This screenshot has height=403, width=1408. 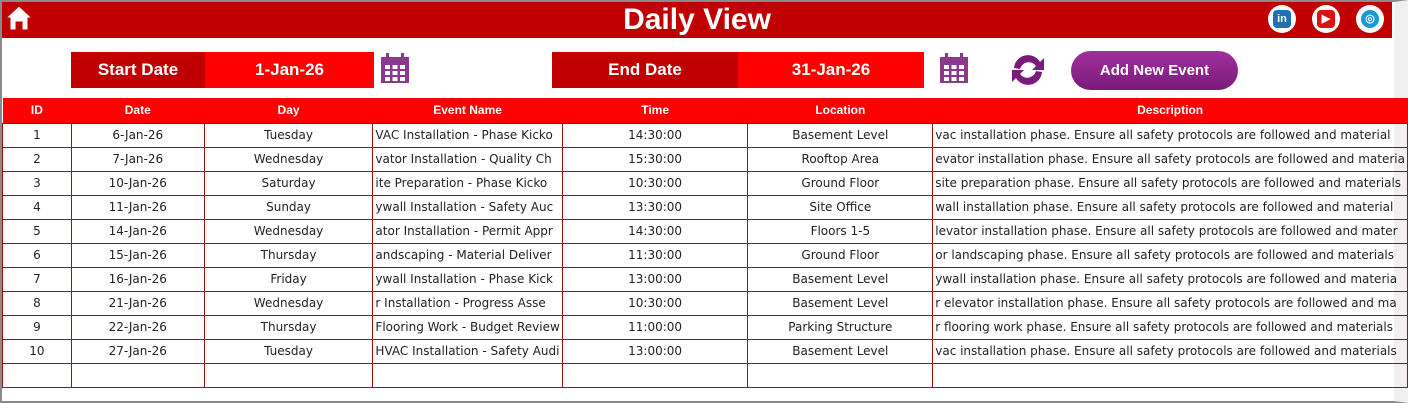 I want to click on cell-date: 6-Jan-26, so click(x=137, y=135).